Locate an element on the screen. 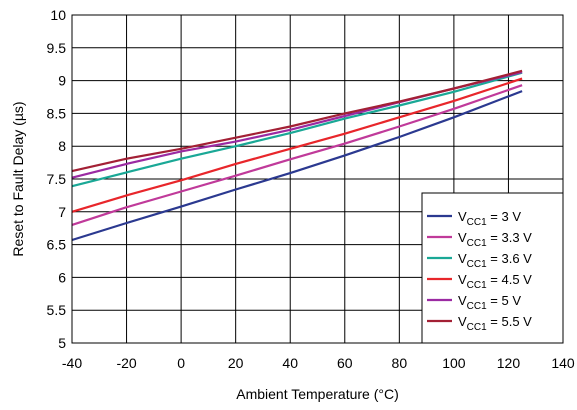 Image resolution: width=577 pixels, height=410 pixels. y-tick-labels: 5 5.5 6 6.5 7 7.5 8 8.5 9 9.5 10 is located at coordinates (57, 179).